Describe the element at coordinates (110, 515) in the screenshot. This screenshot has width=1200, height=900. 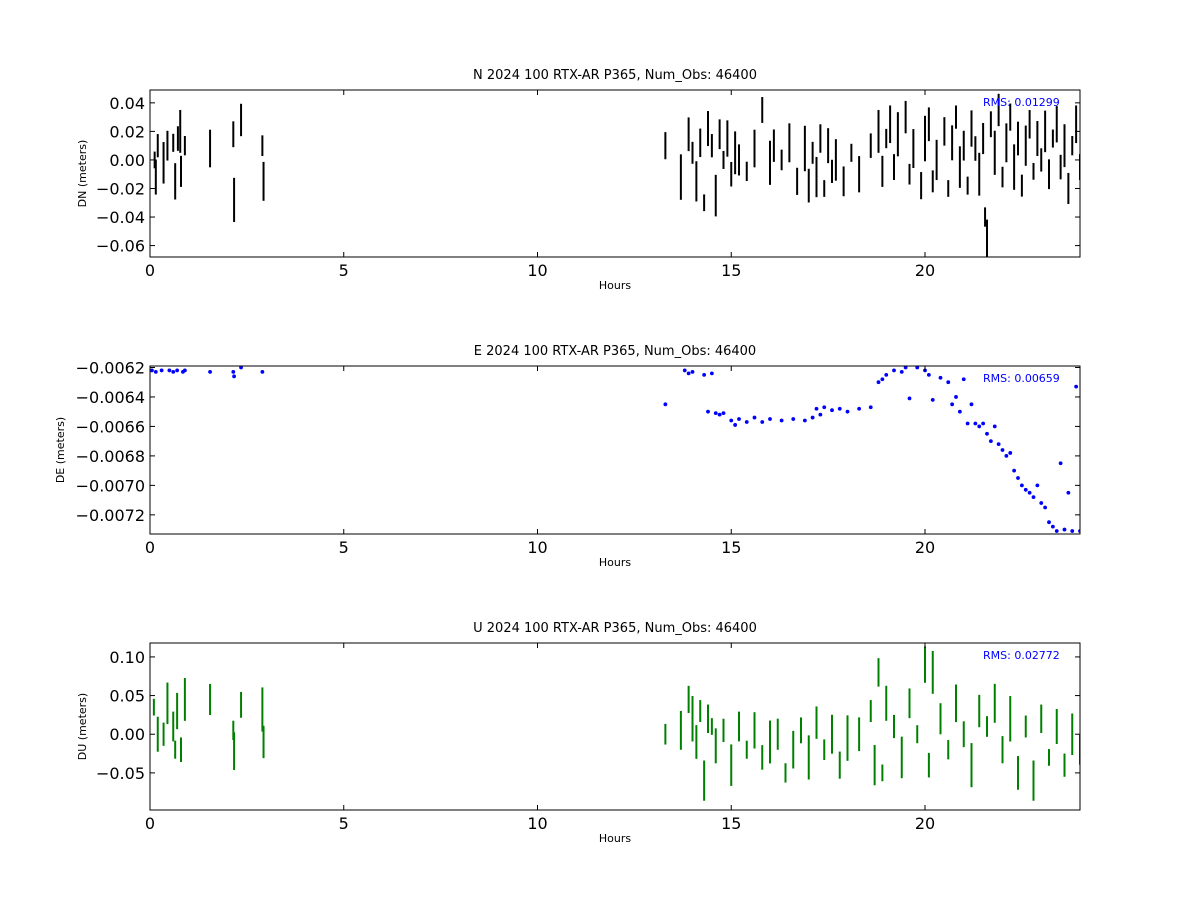
I see `y-tick-label: −0.0072` at that location.